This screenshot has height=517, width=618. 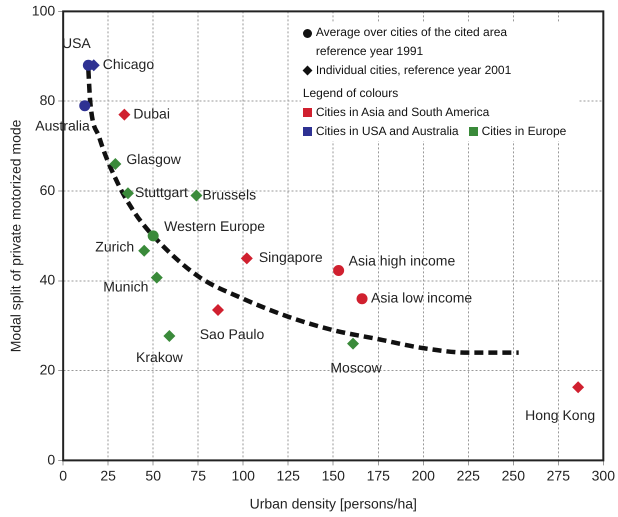 I want to click on annotation: Sao Paulo, so click(x=232, y=334).